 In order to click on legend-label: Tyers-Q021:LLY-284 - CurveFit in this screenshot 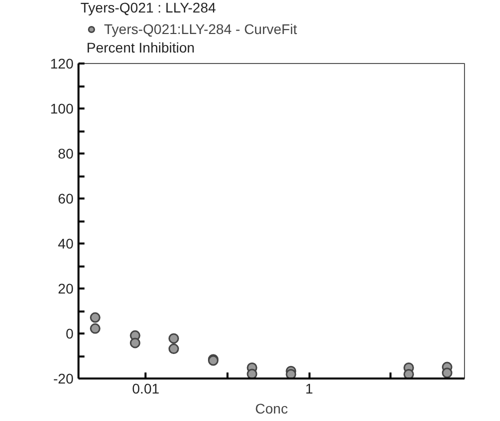, I will do `click(200, 29)`.